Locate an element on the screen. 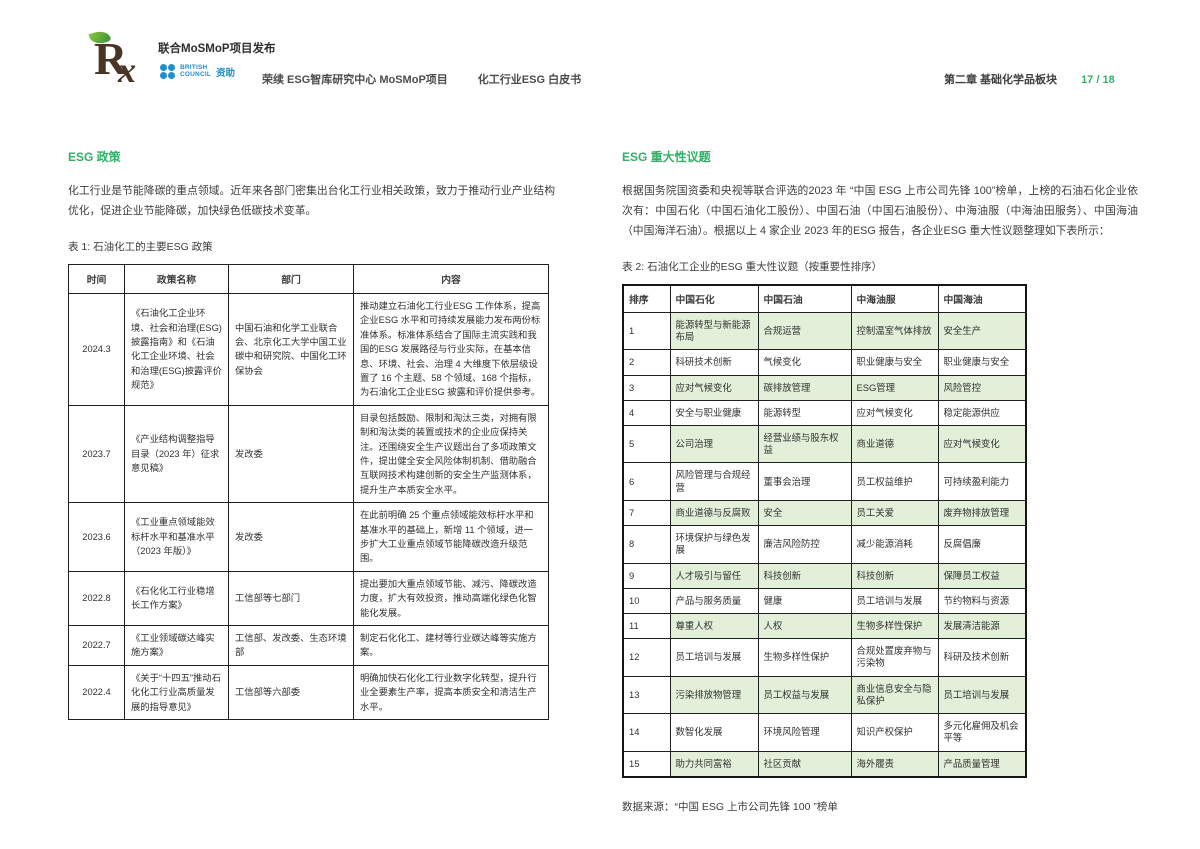 This screenshot has height=849, width=1200. table-cell: 2024.3 is located at coordinates (96, 349).